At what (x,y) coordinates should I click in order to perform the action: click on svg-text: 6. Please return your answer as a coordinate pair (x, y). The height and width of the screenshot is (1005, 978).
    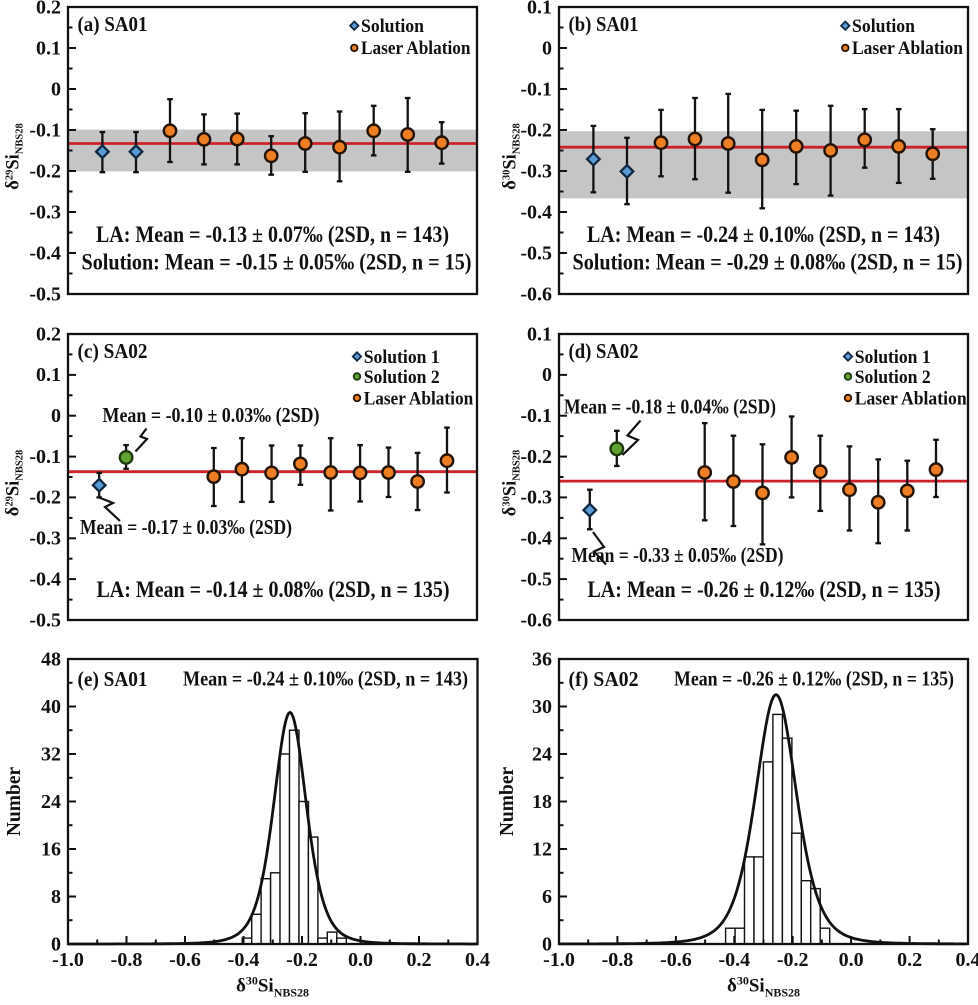
    Looking at the image, I should click on (547, 897).